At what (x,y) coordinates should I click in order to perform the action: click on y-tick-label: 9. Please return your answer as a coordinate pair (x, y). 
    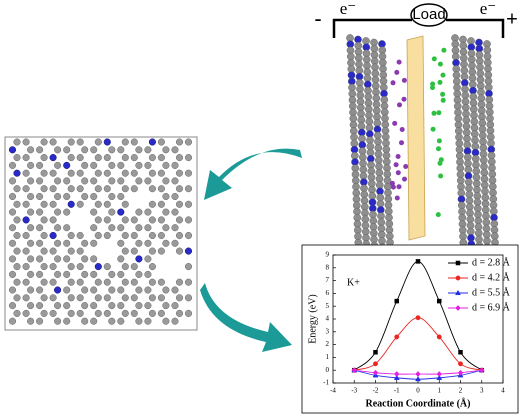
    Looking at the image, I should click on (328, 255).